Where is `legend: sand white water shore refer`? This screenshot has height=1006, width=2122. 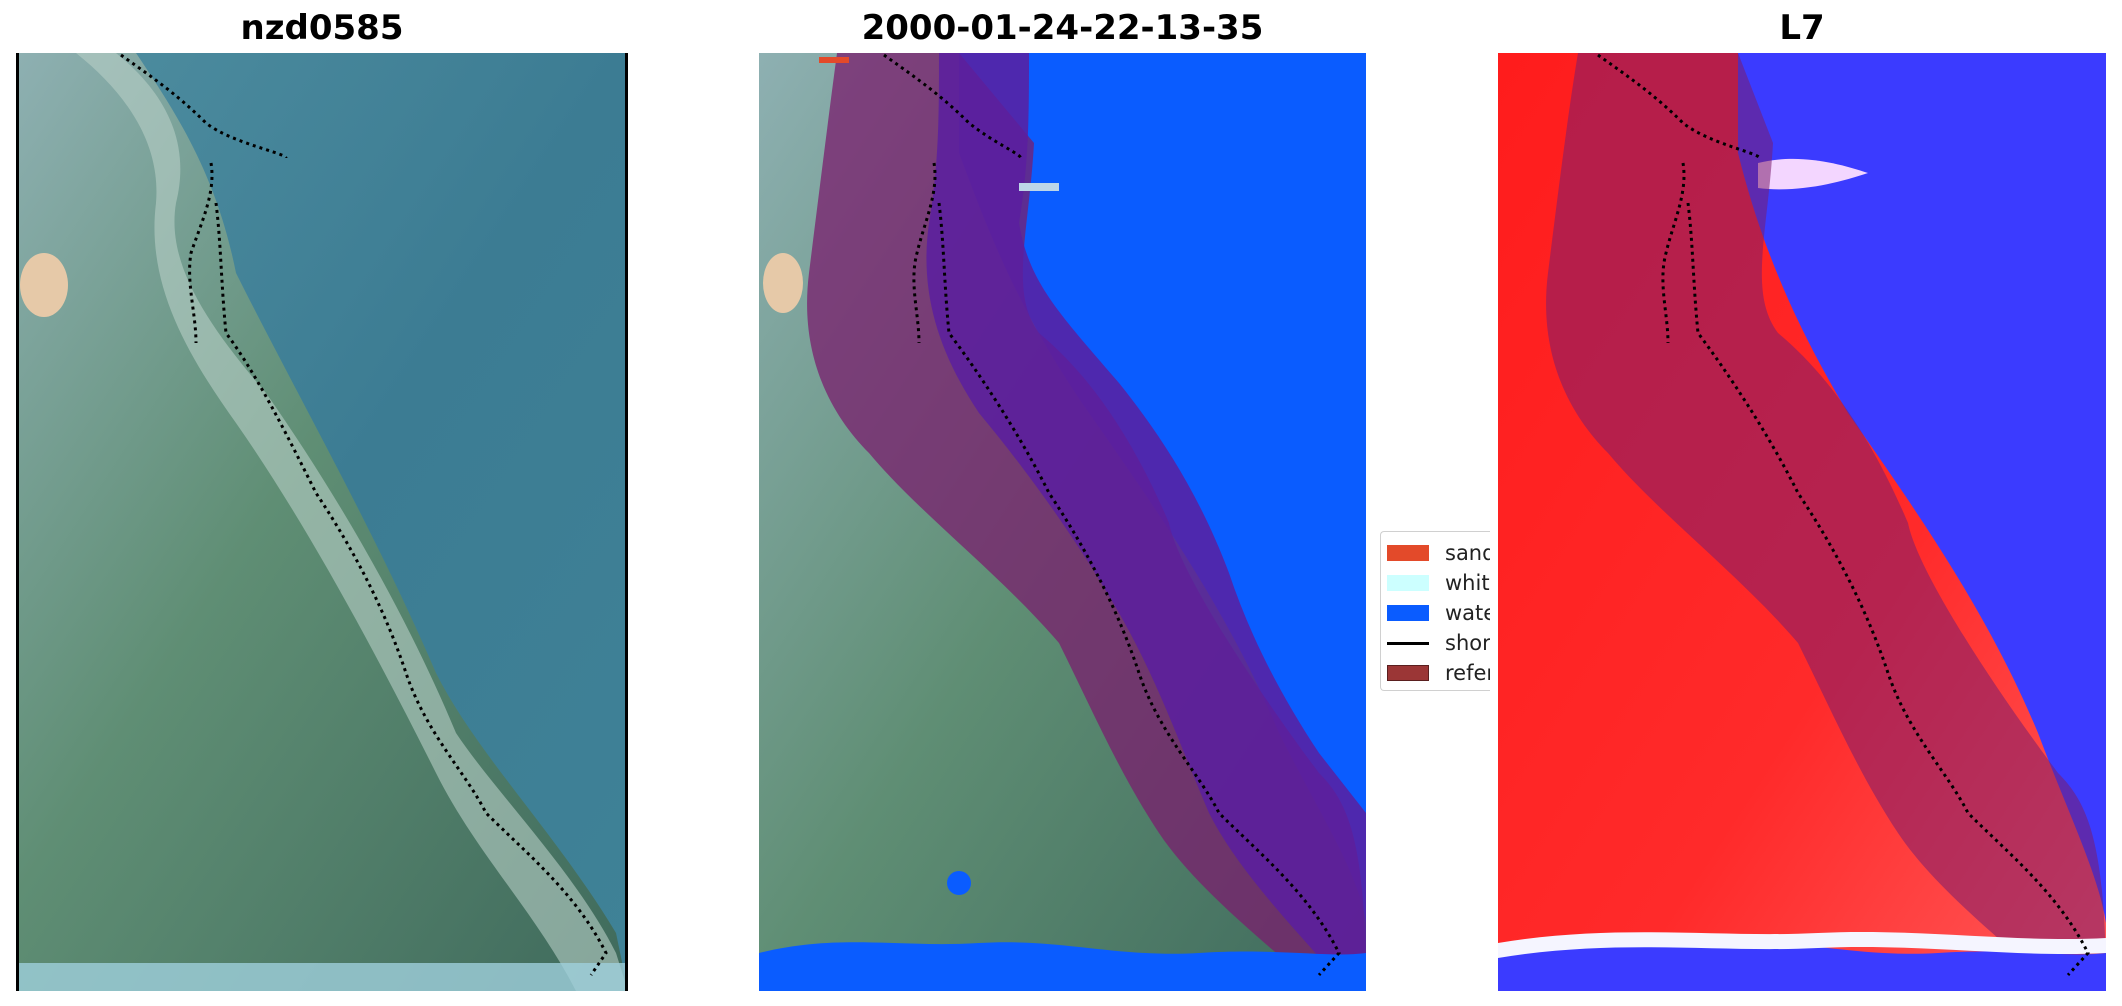 legend: sand white water shore refer is located at coordinates (1435, 611).